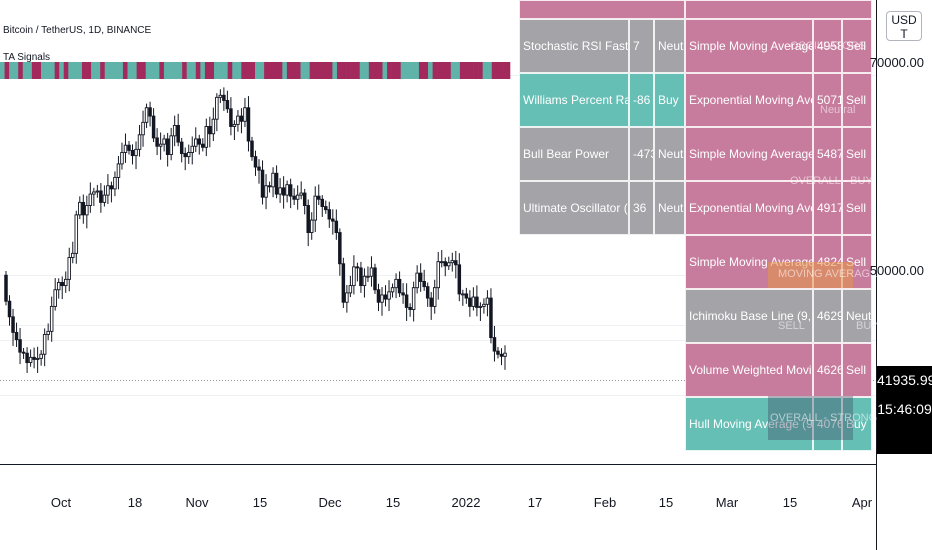 This screenshot has height=550, width=932. I want to click on time-axis-label: Oct, so click(61, 502).